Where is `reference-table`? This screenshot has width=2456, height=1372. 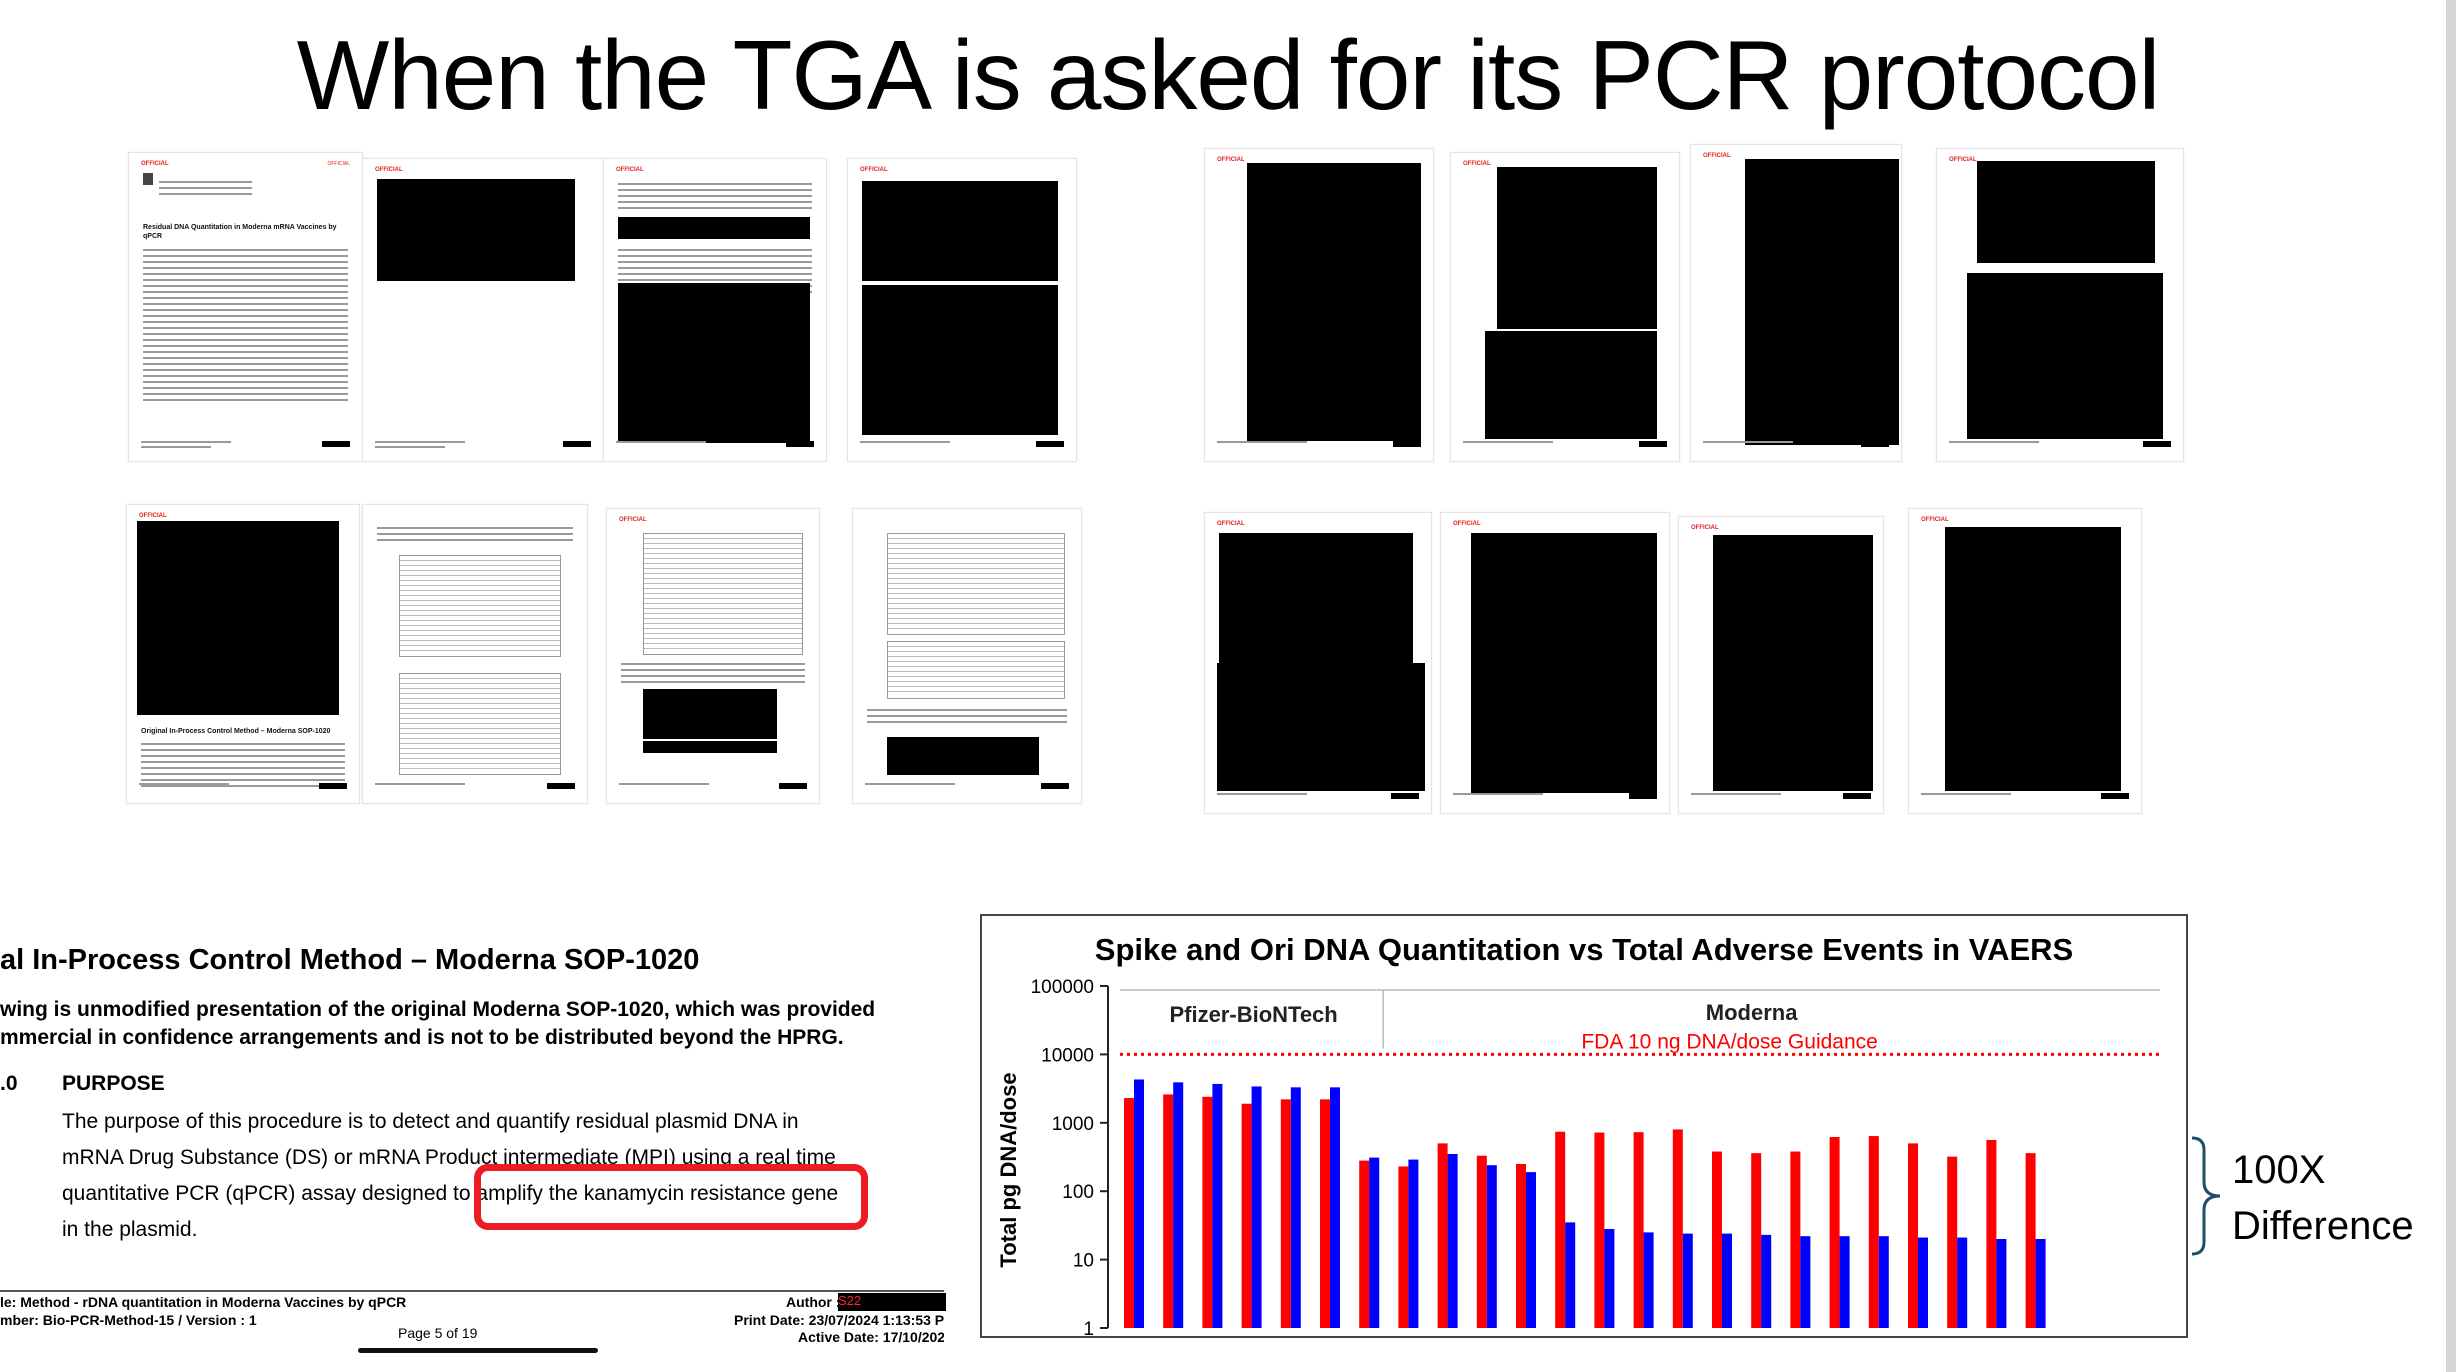
reference-table is located at coordinates (480, 606).